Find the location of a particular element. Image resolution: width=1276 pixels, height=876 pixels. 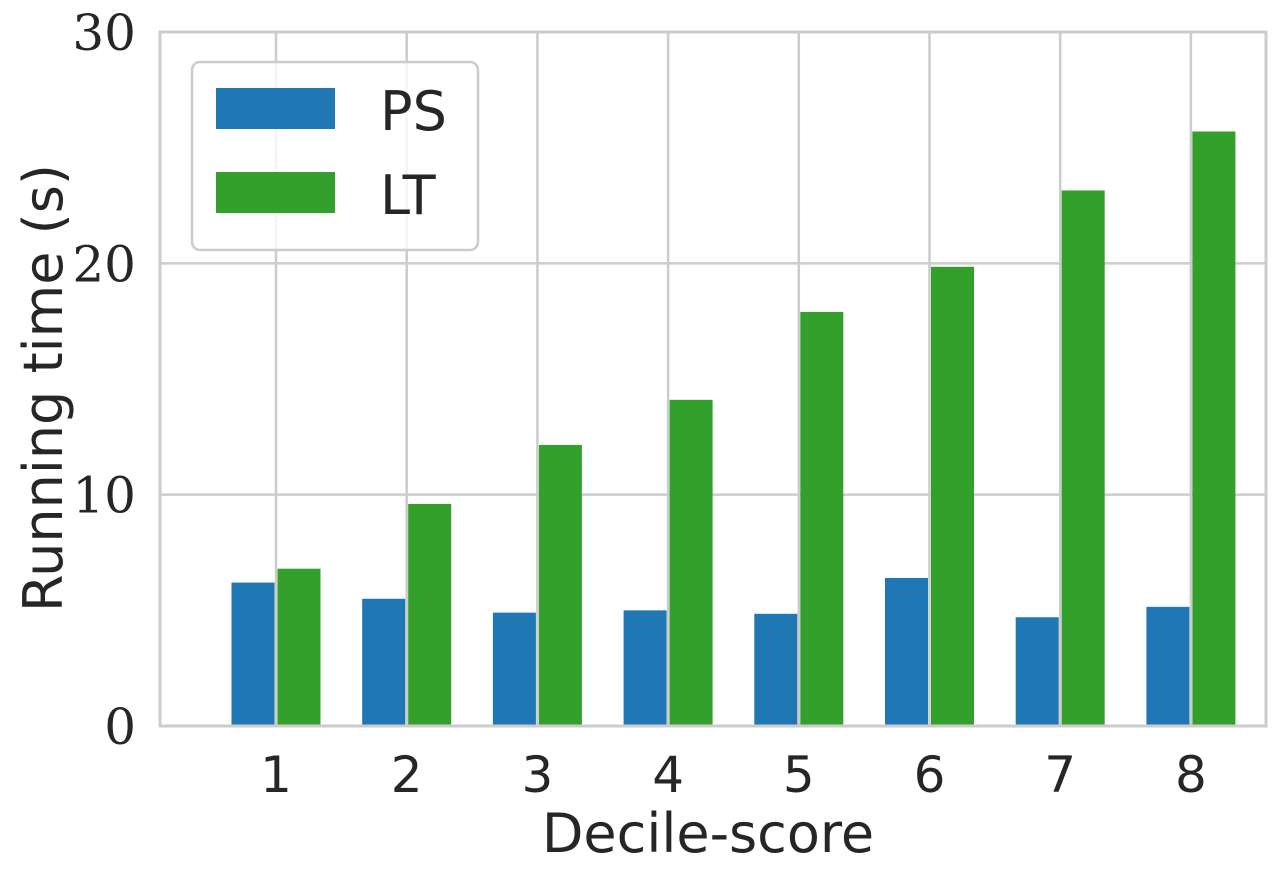

x-tick-label: 4 is located at coordinates (668, 775).